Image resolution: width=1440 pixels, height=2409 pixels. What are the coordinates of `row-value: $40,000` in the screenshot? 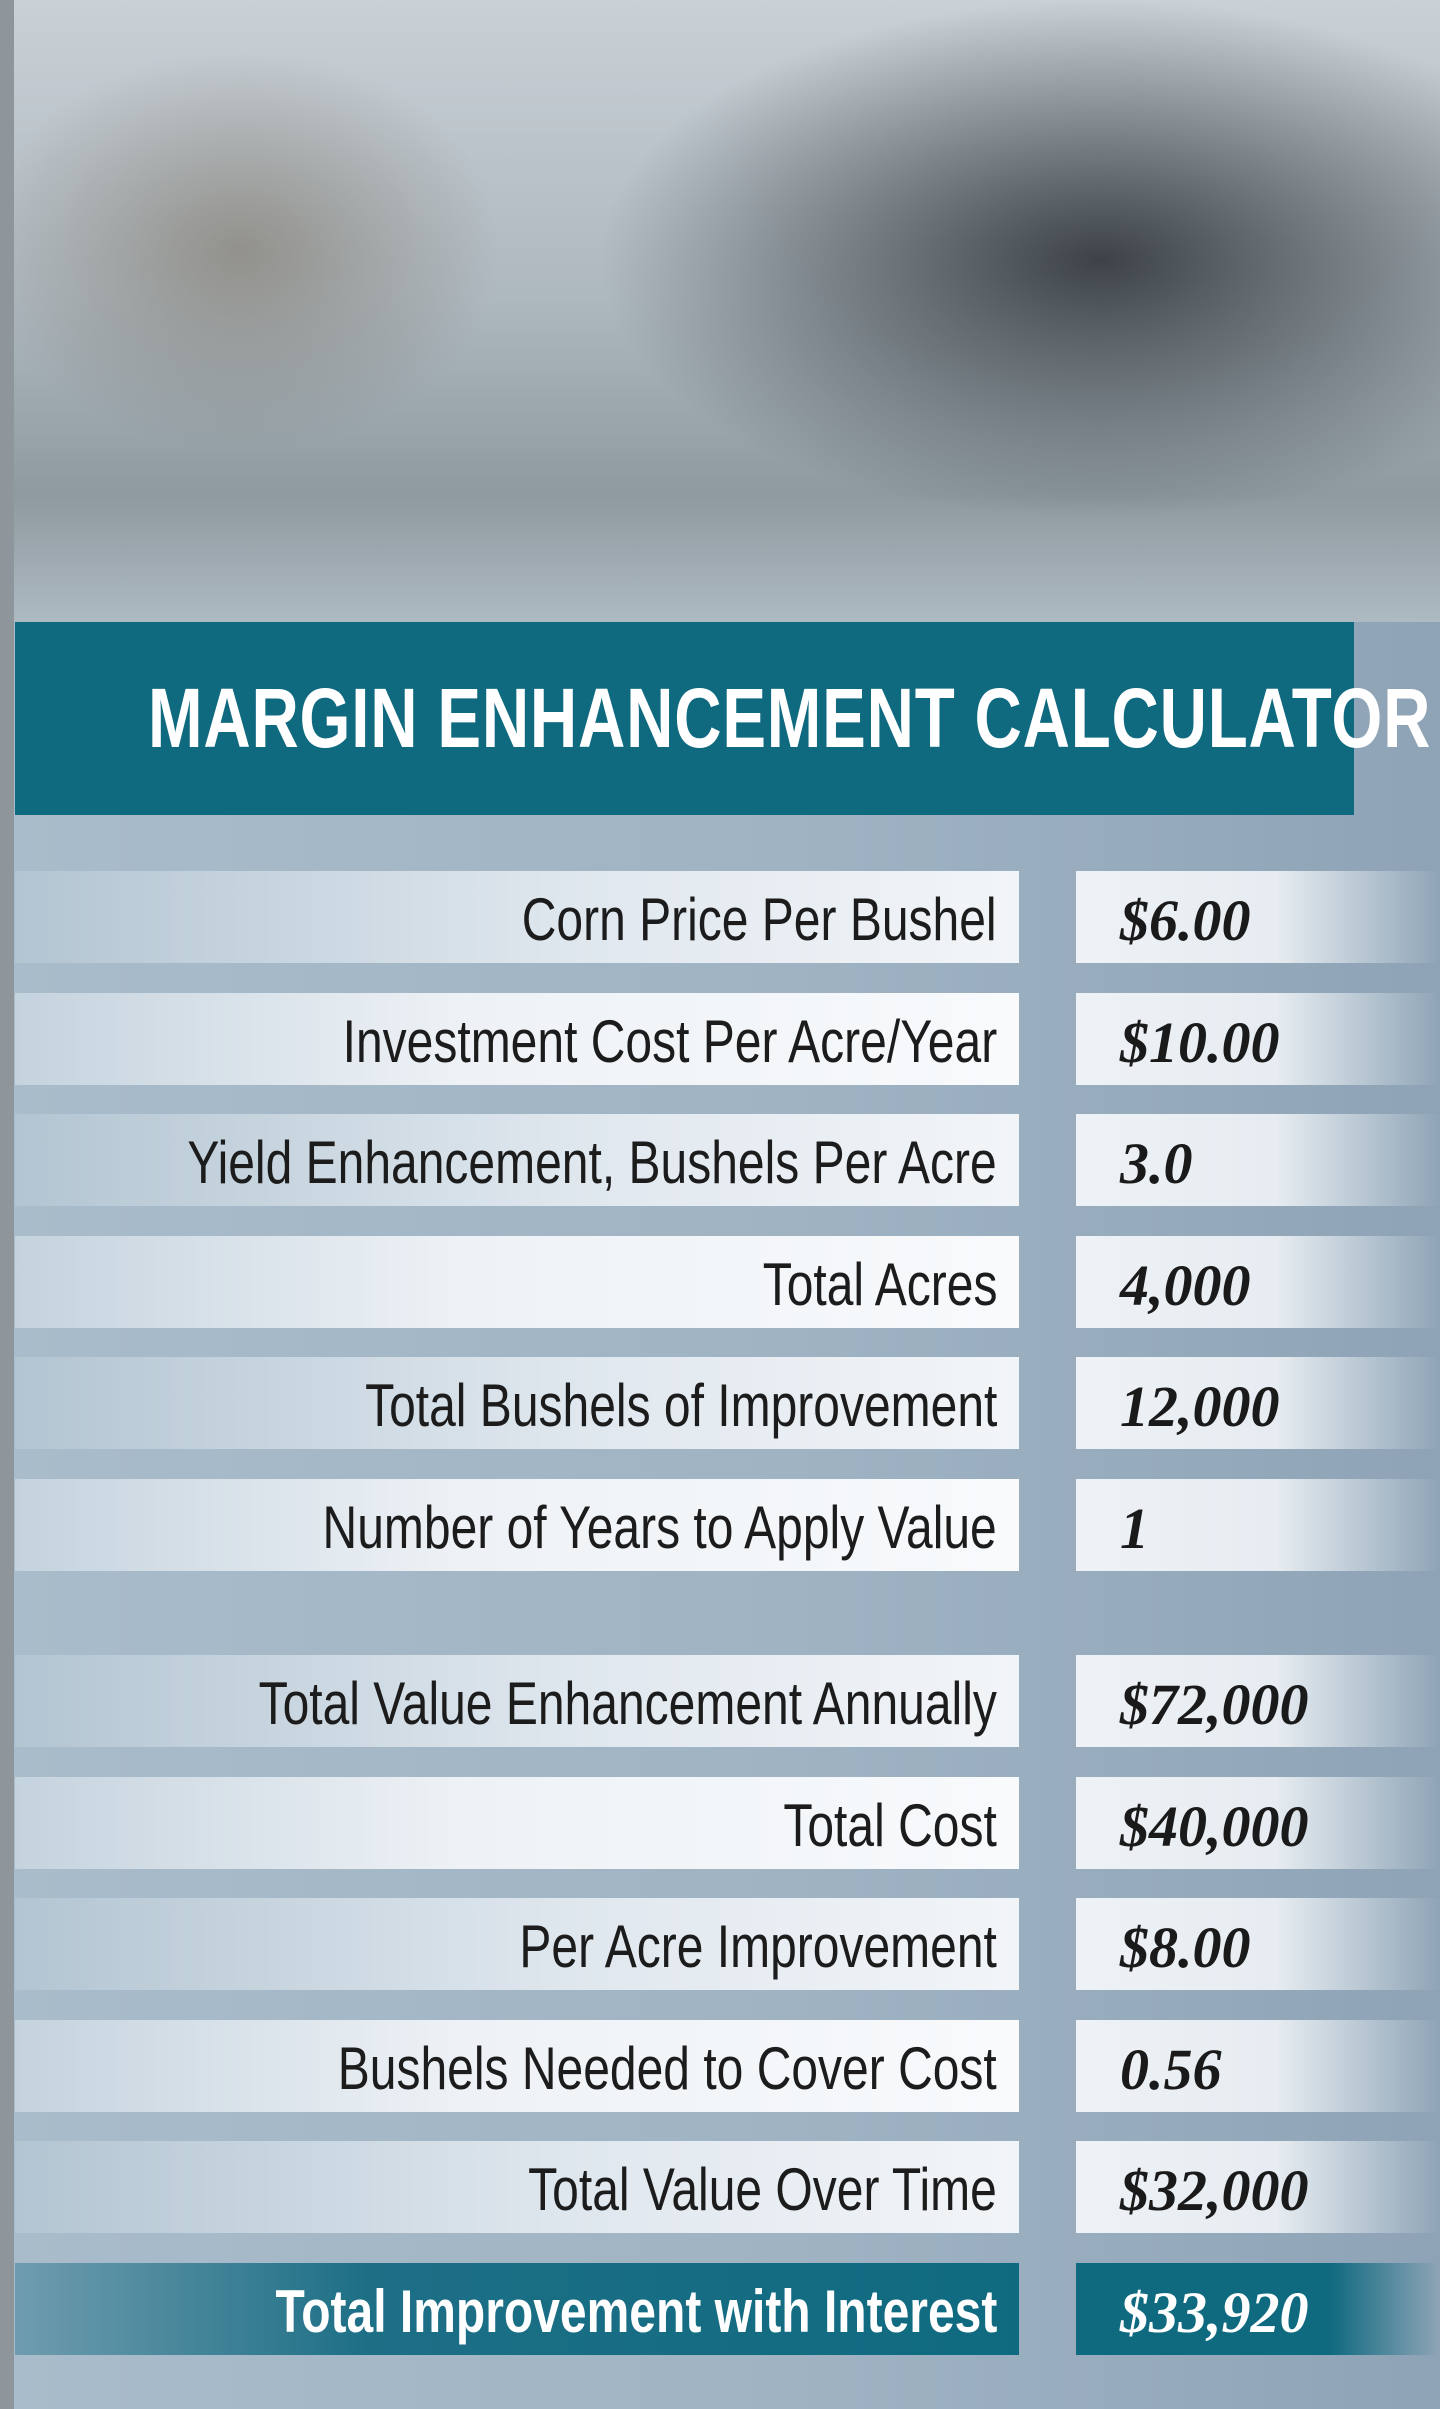 It's located at (1214, 1826).